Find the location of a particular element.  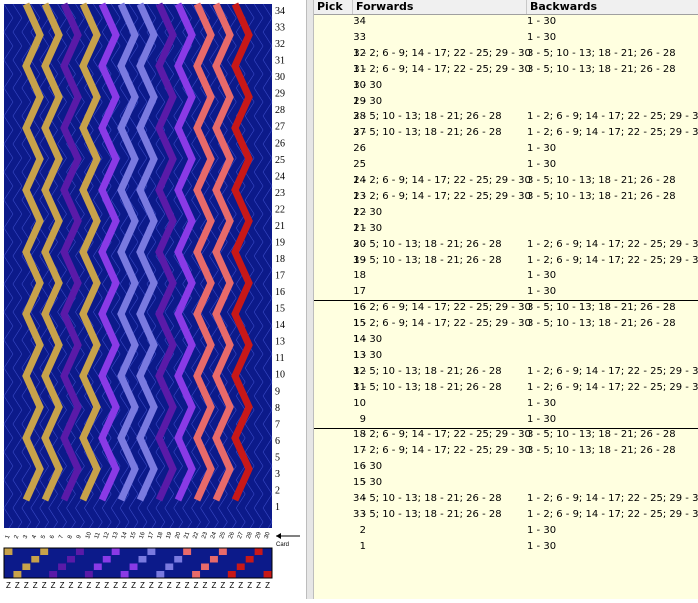

forwards-cell: 3 - 5; 10 - 13; 18 - 21; 26 - 28 is located at coordinates (427, 117).